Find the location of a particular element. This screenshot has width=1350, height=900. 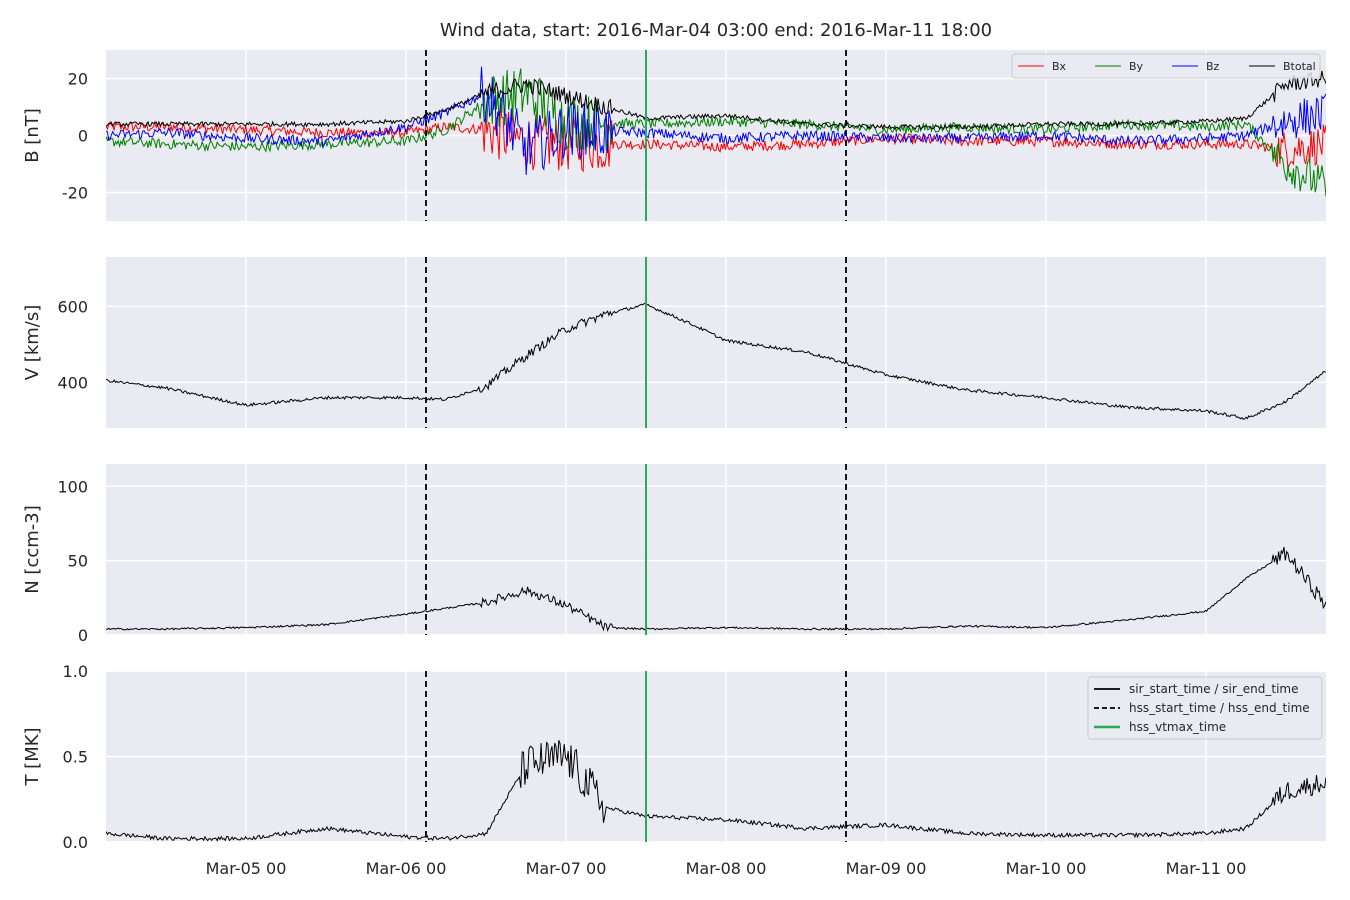

series-line-bz is located at coordinates (716, 120).